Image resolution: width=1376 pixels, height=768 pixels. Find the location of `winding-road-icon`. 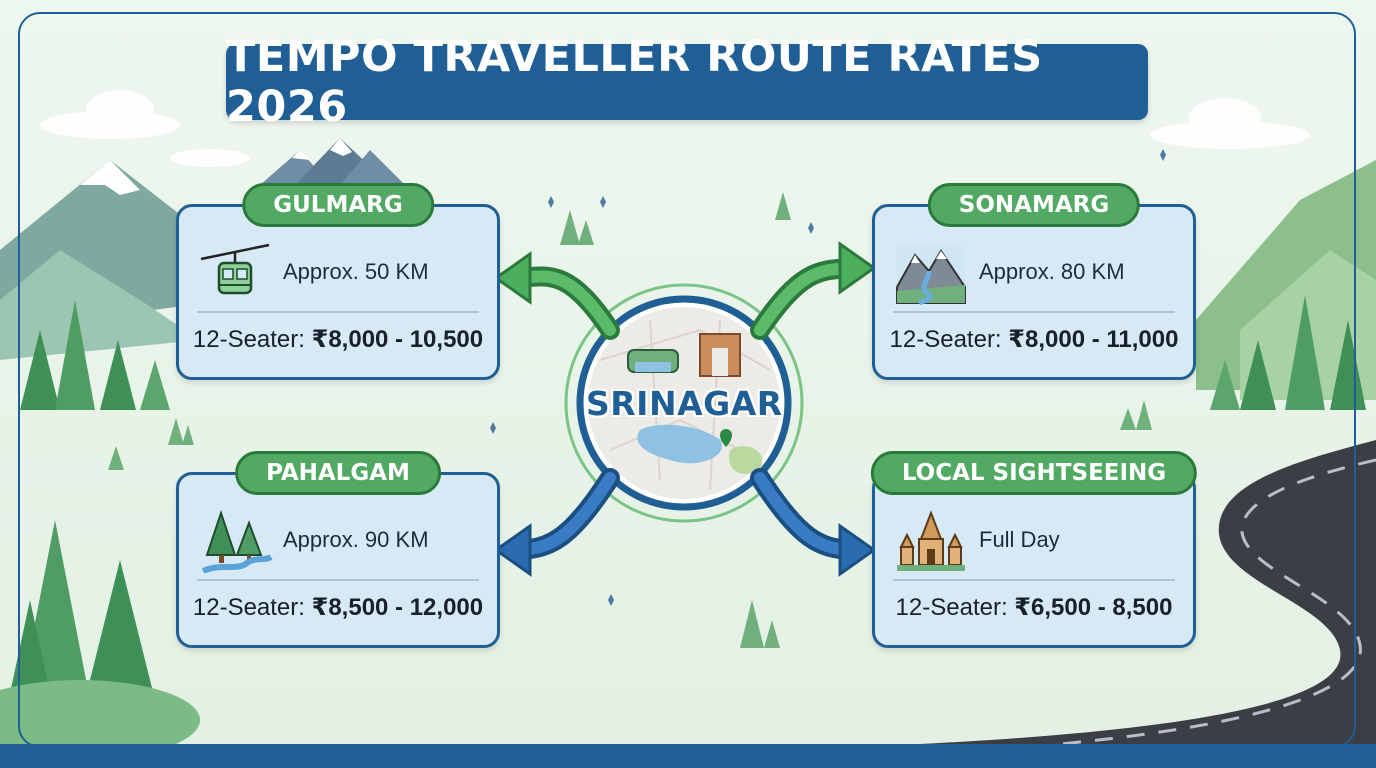

winding-road-icon is located at coordinates (1148, 593).